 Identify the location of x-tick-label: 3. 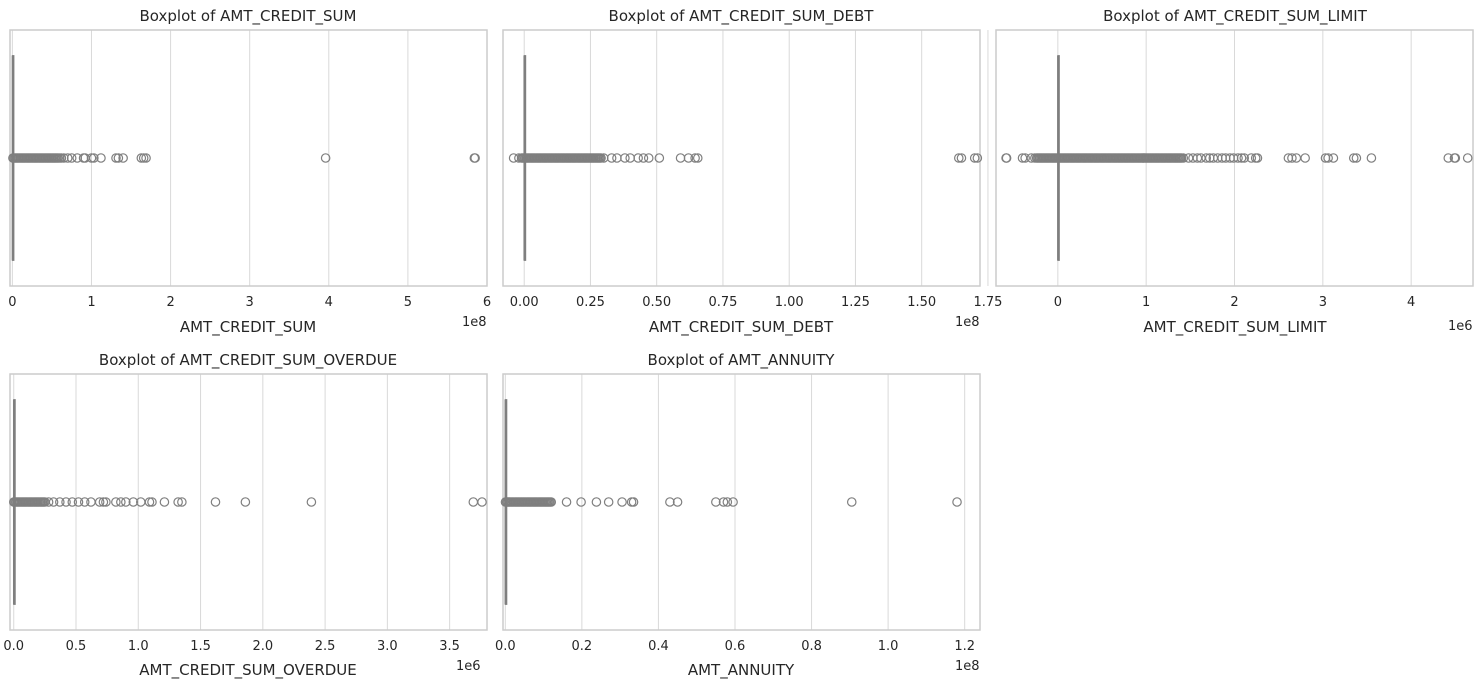
(1323, 302).